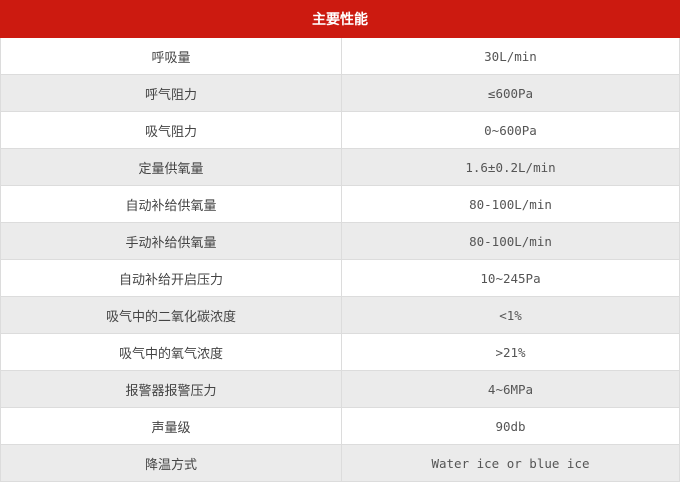 The width and height of the screenshot is (680, 484). What do you see at coordinates (510, 278) in the screenshot?
I see `row-value: 10~245Pa` at bounding box center [510, 278].